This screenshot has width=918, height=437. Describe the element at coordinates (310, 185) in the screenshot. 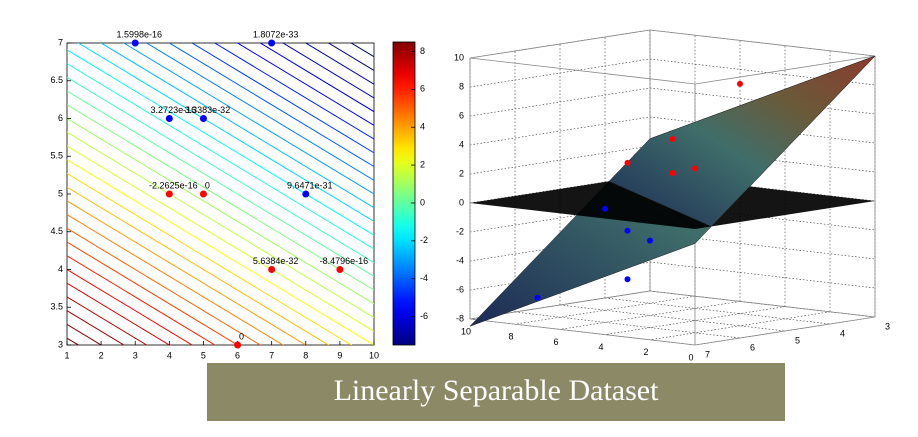

I see `point-label: 9.6471e-31` at that location.